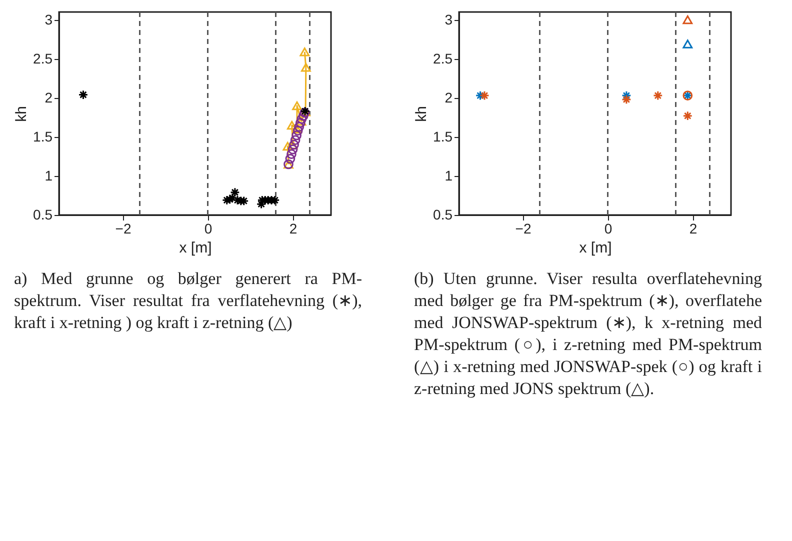 This screenshot has height=541, width=792. What do you see at coordinates (188, 301) in the screenshot?
I see `text: a) Med grunne og bølger generert ra PM-spektrum. Viser resultat fra verflatehevning (∗), kraft i x-retning ) og kraft i z-retning (△)` at bounding box center [188, 301].